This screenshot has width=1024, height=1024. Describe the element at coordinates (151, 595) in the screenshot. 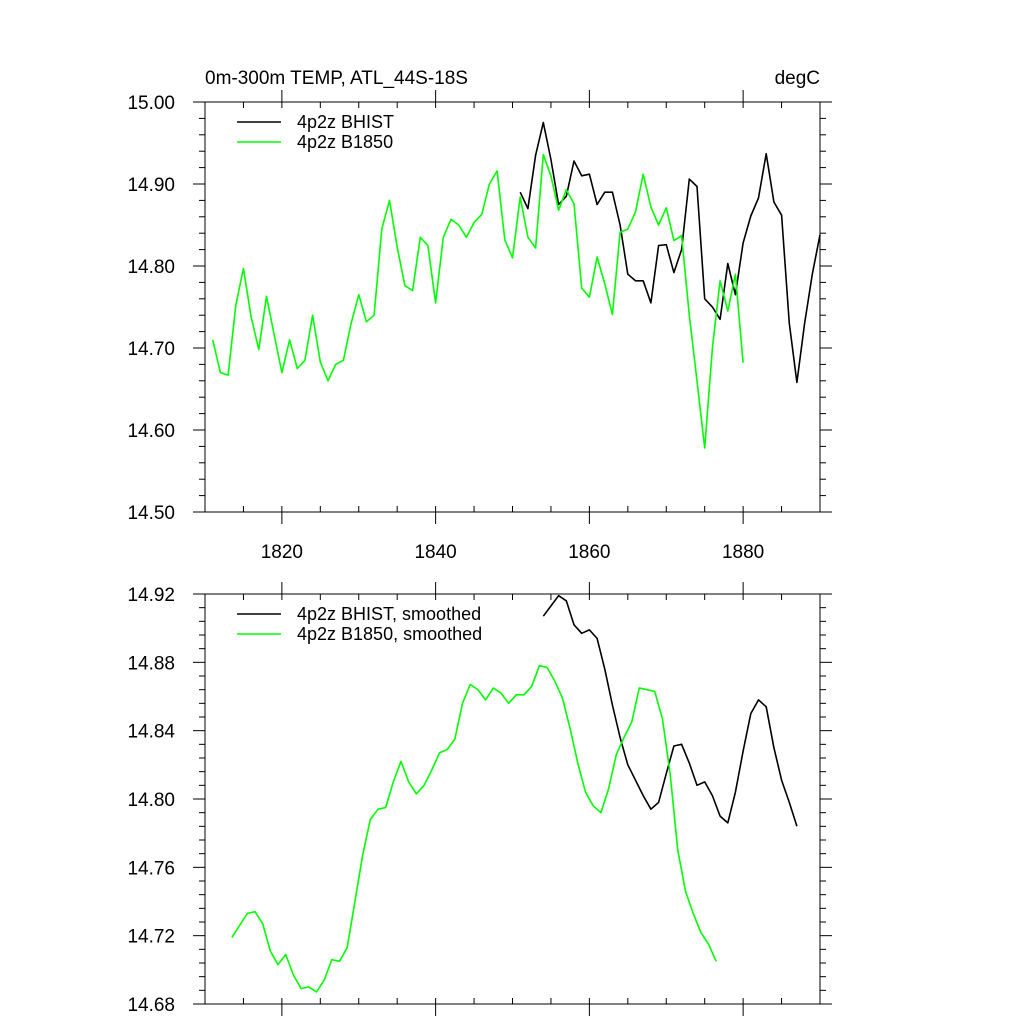

I see `y-tick-label: 14.92` at that location.